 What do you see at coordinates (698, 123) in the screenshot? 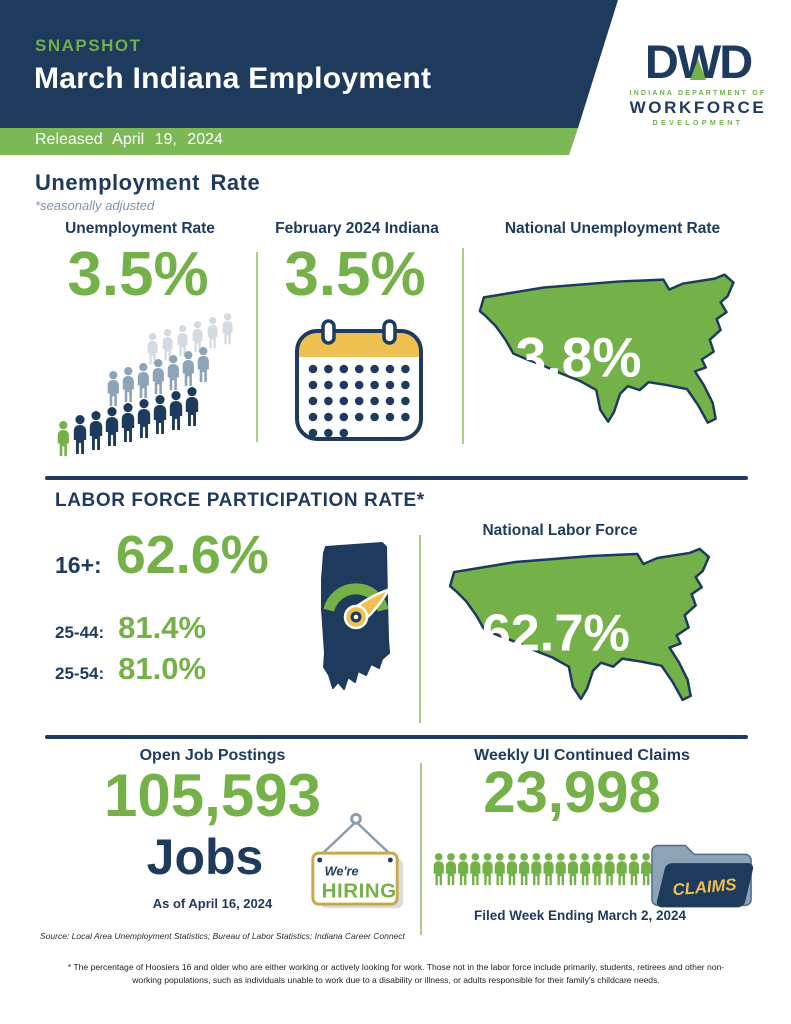
I see `logo-development: DEVELOPMENT` at bounding box center [698, 123].